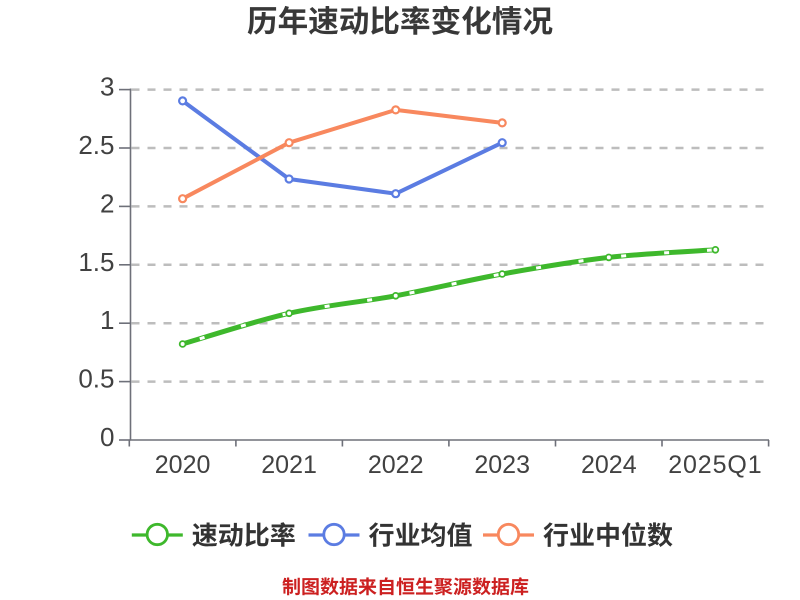  I want to click on svg-text: 2024, so click(609, 465).